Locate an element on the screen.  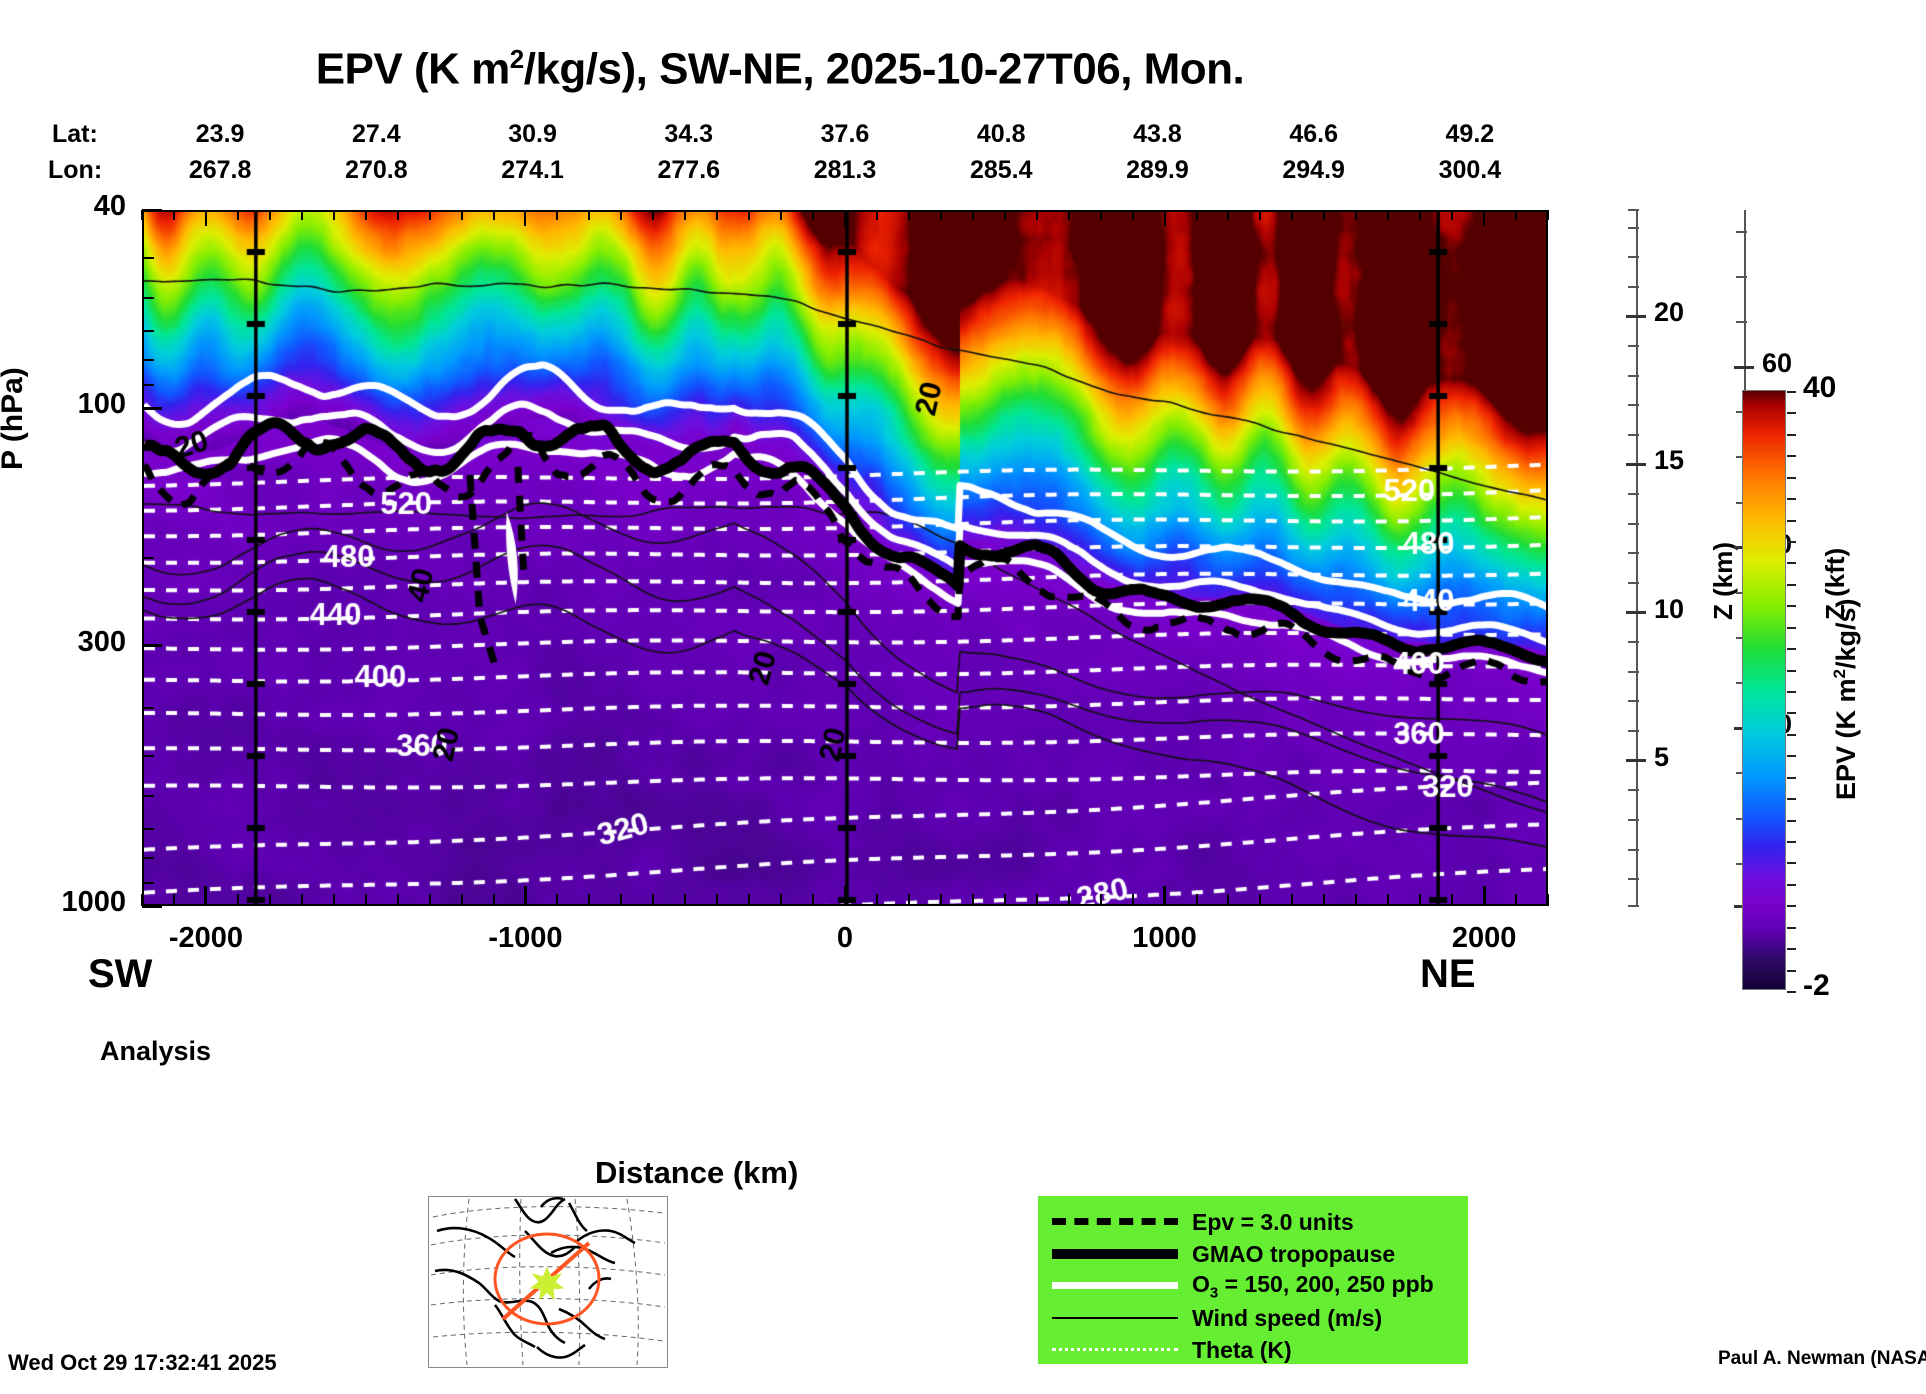
legend-row: GMAO tropopause is located at coordinates (1253, 1254).